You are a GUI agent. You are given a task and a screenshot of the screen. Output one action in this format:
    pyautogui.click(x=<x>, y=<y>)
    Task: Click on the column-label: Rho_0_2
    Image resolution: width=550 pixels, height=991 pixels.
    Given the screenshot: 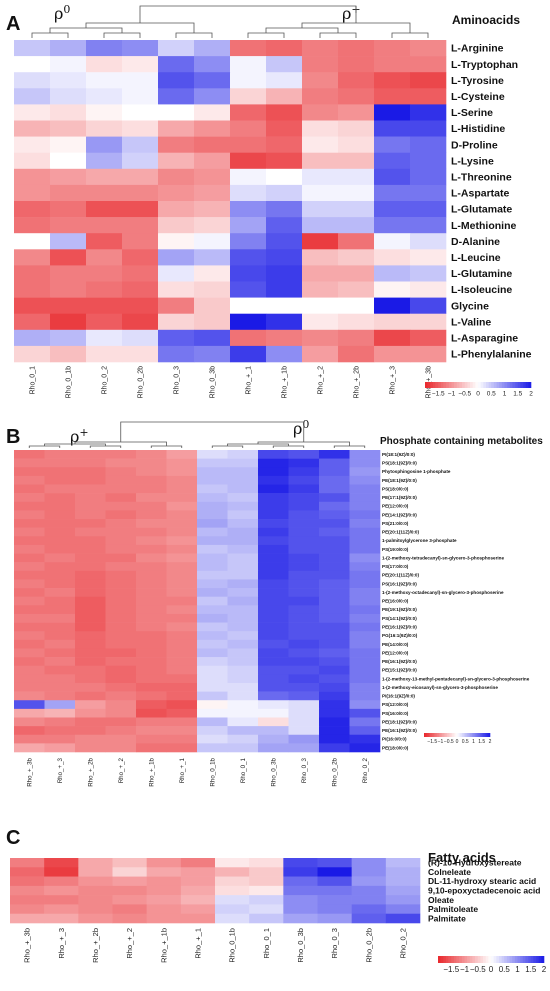 What is the action you would take?
    pyautogui.click(x=104, y=380)
    